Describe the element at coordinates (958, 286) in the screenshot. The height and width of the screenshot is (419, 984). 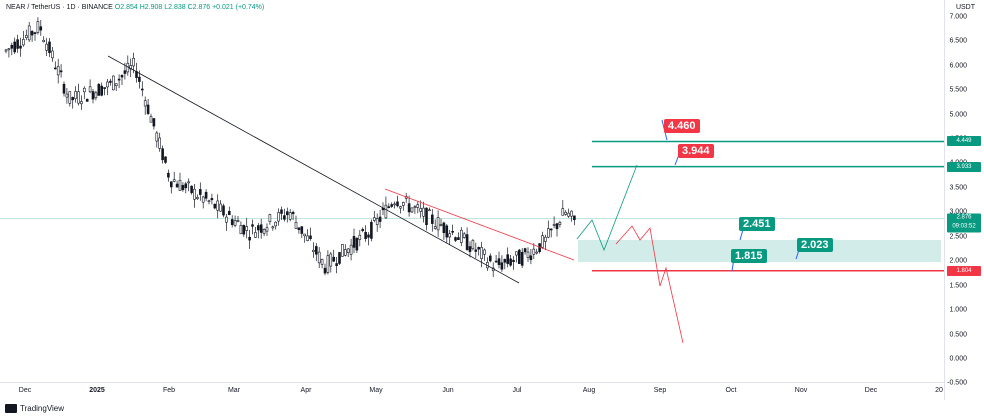
I see `price-tick-label: 1.500` at that location.